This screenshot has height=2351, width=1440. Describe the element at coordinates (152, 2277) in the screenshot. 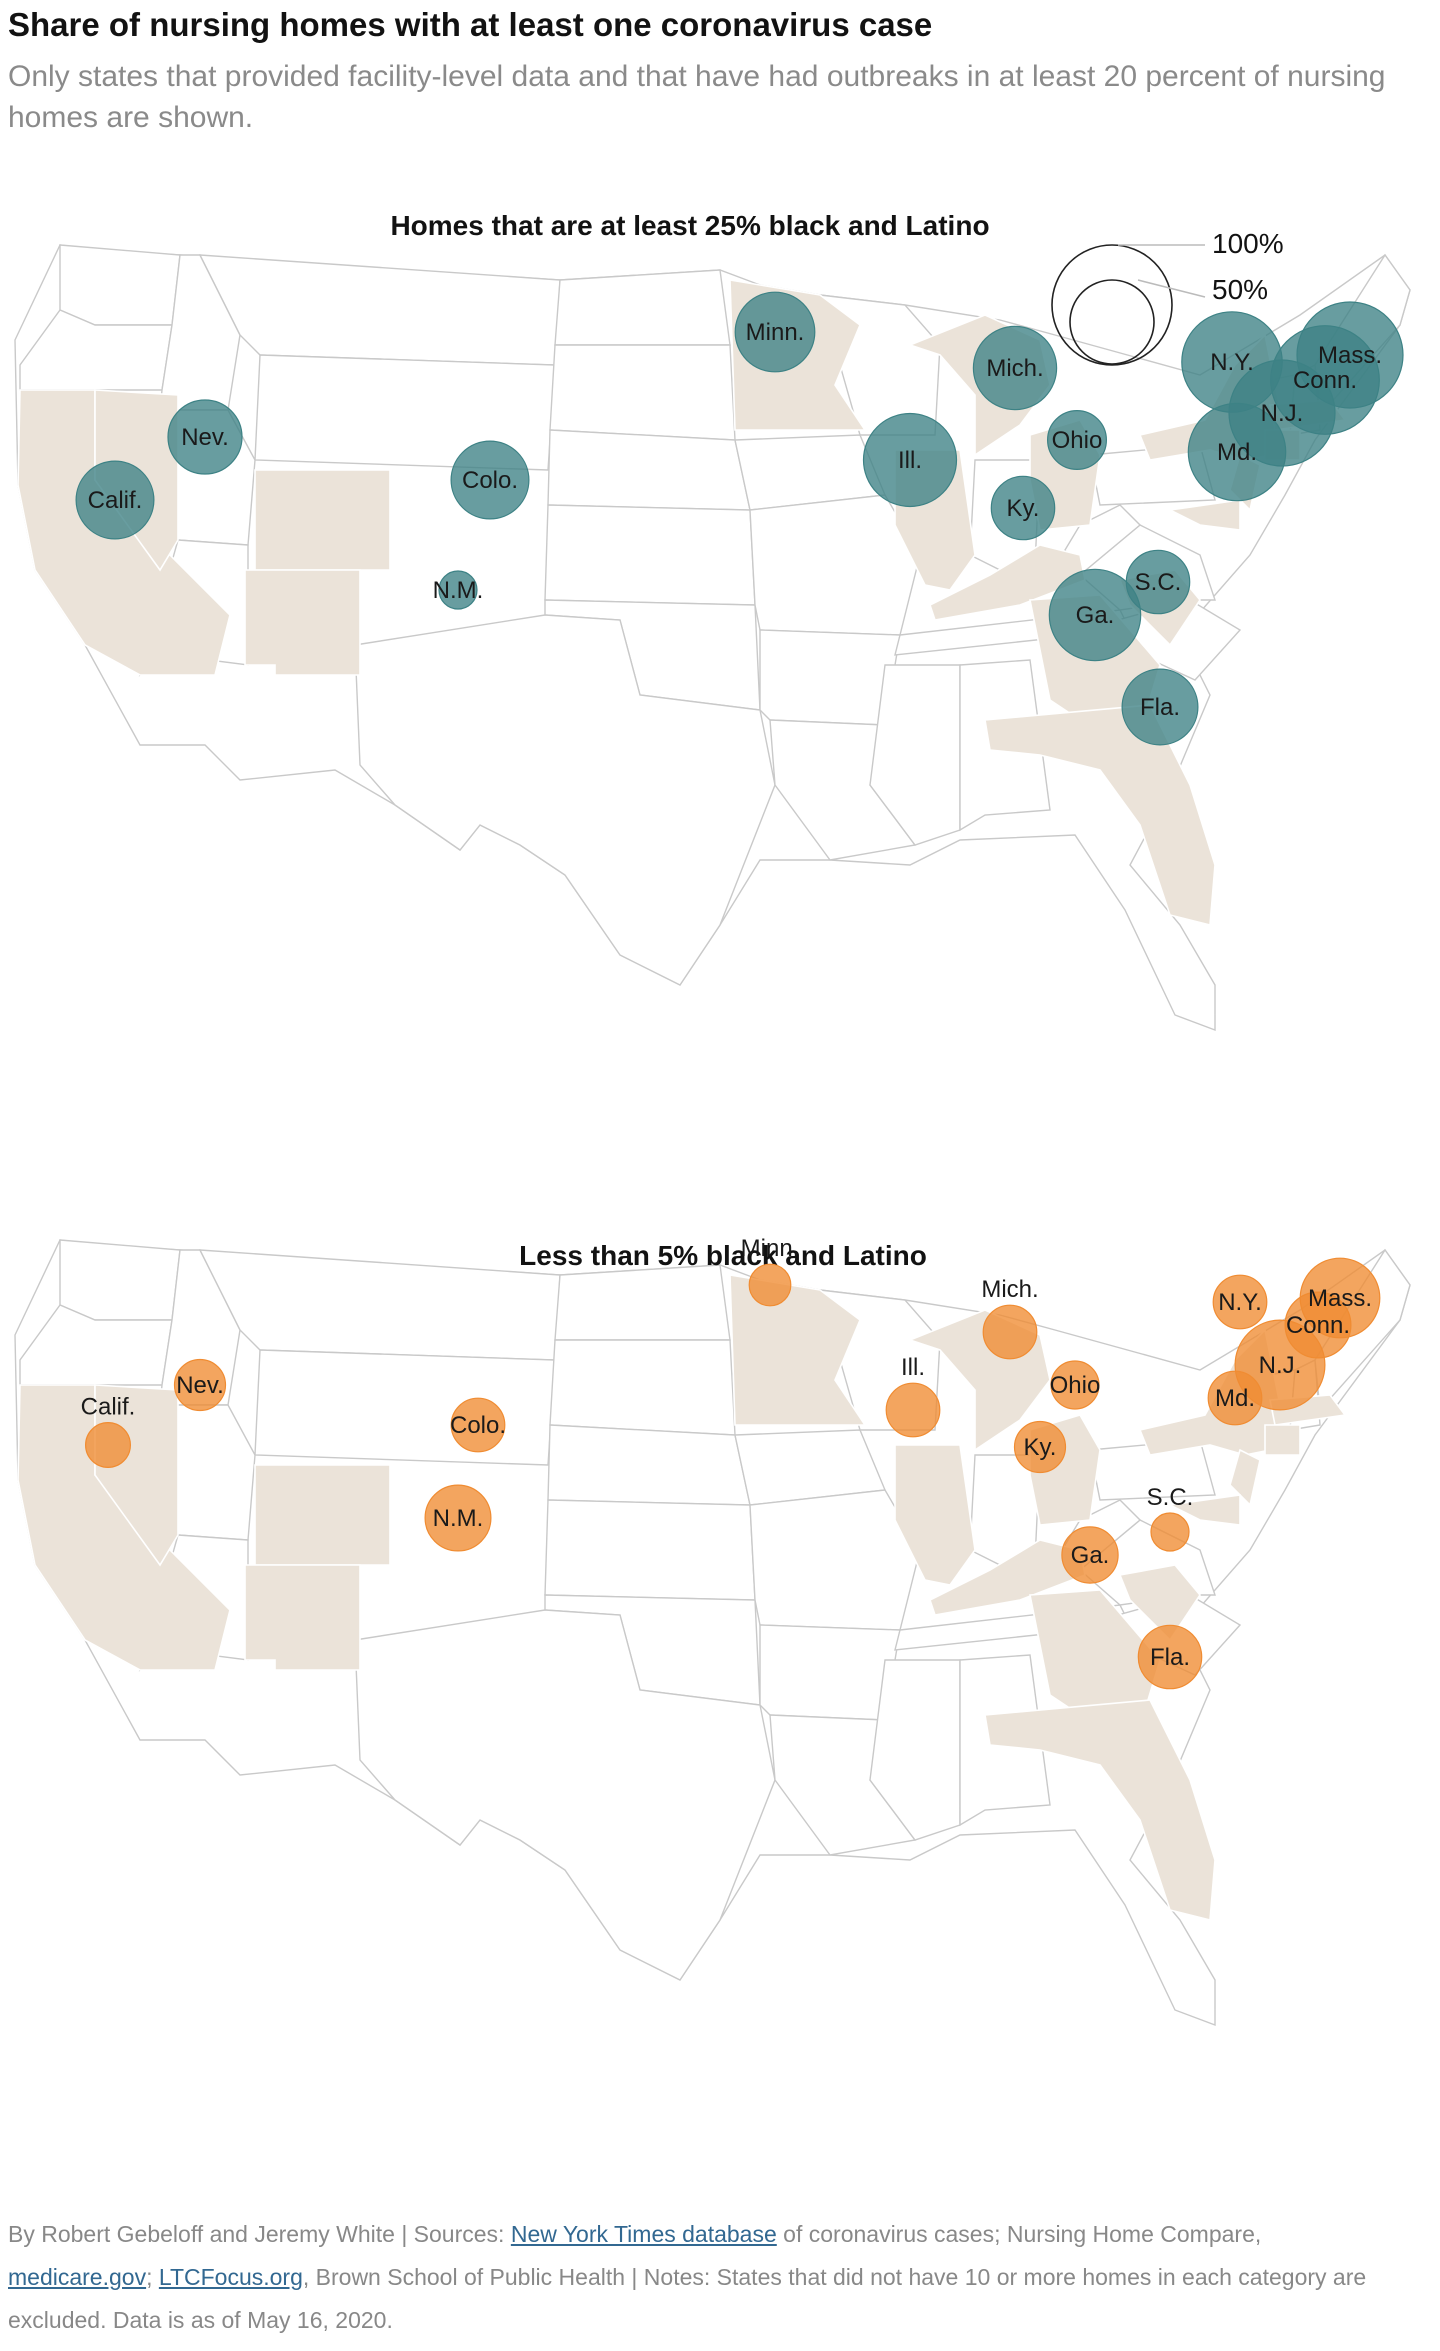

I see `footer-text: ;` at that location.